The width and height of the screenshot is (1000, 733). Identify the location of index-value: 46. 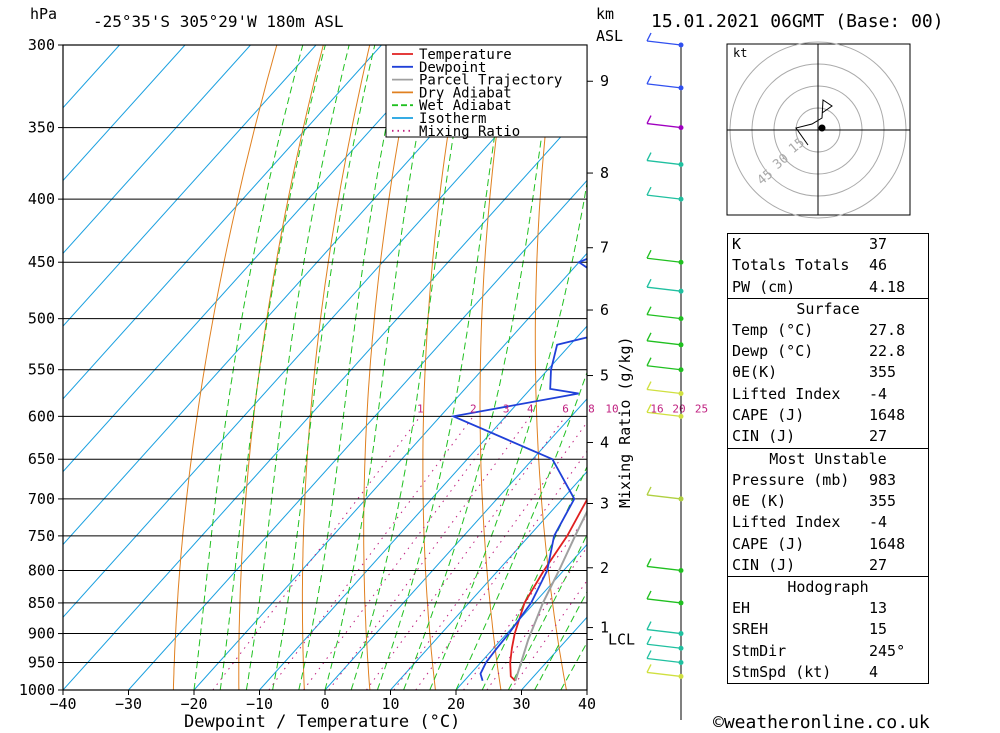
(878, 265).